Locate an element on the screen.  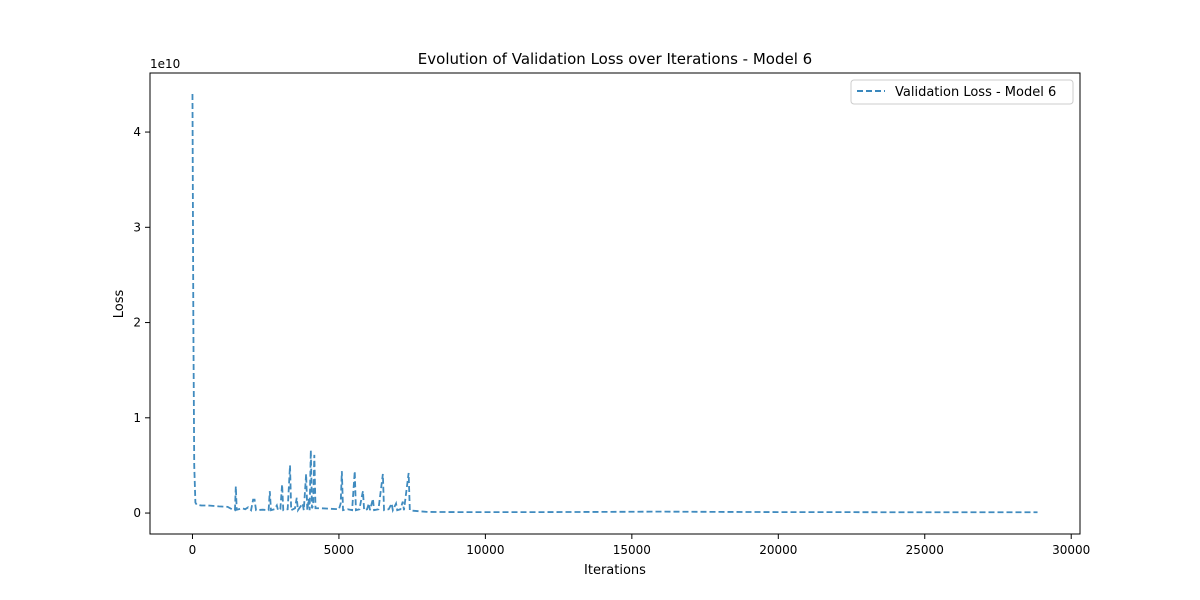
y-offset-label: 1e10 is located at coordinates (165, 64).